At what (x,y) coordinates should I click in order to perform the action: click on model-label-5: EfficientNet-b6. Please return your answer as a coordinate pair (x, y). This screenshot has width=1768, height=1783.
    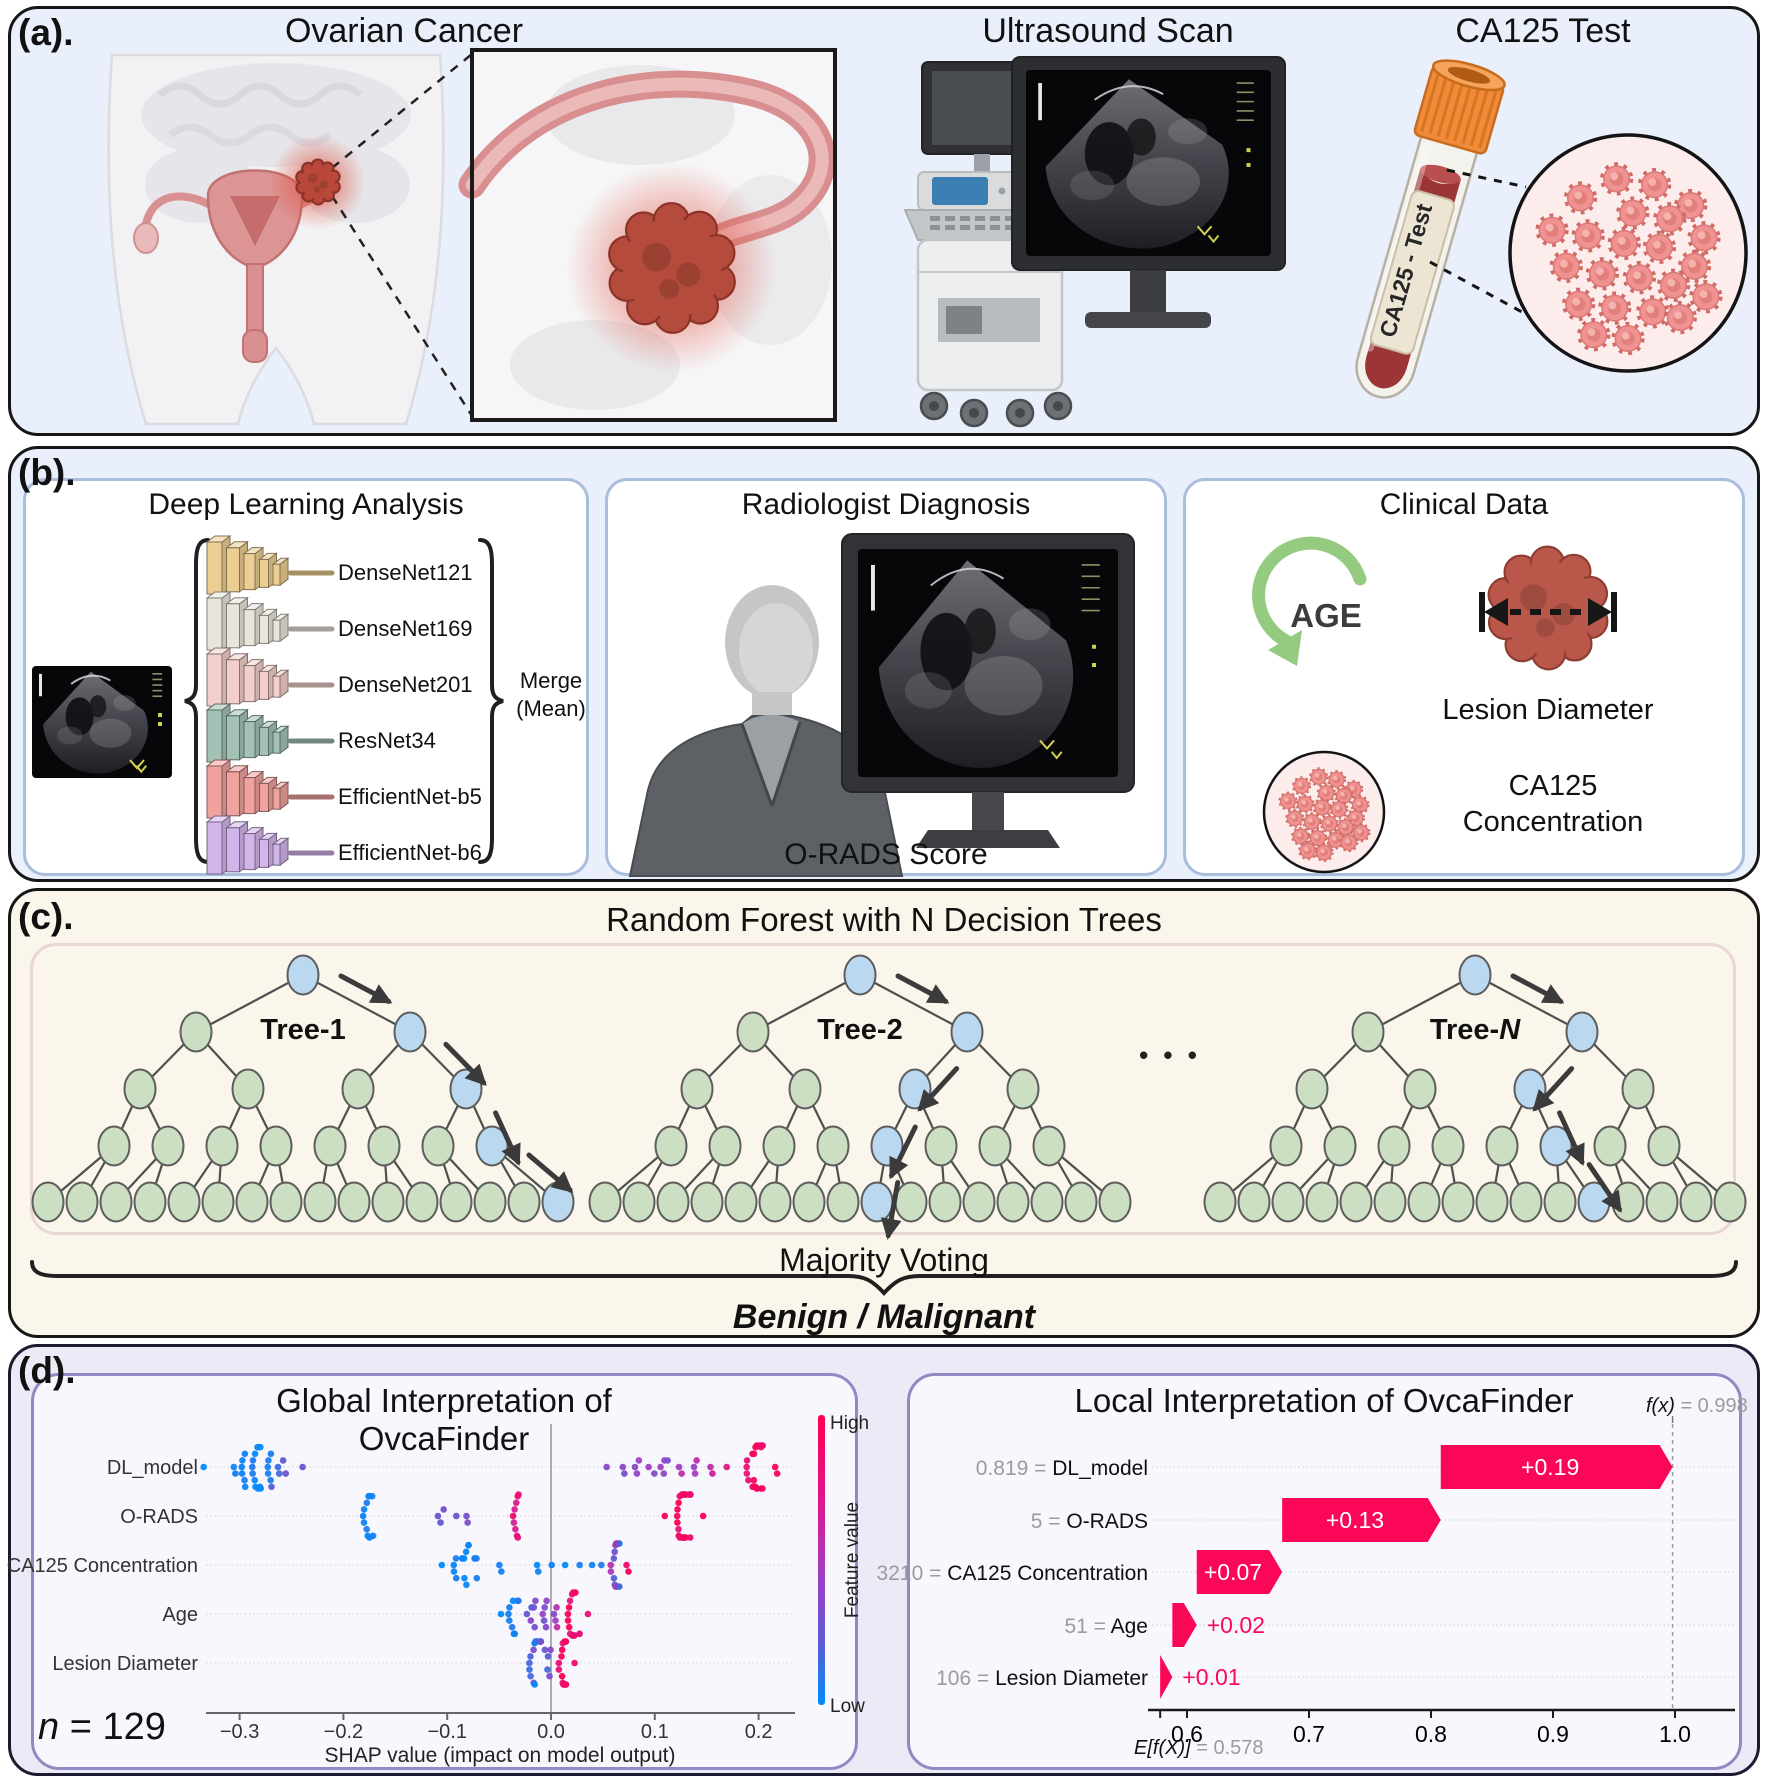
    Looking at the image, I should click on (410, 852).